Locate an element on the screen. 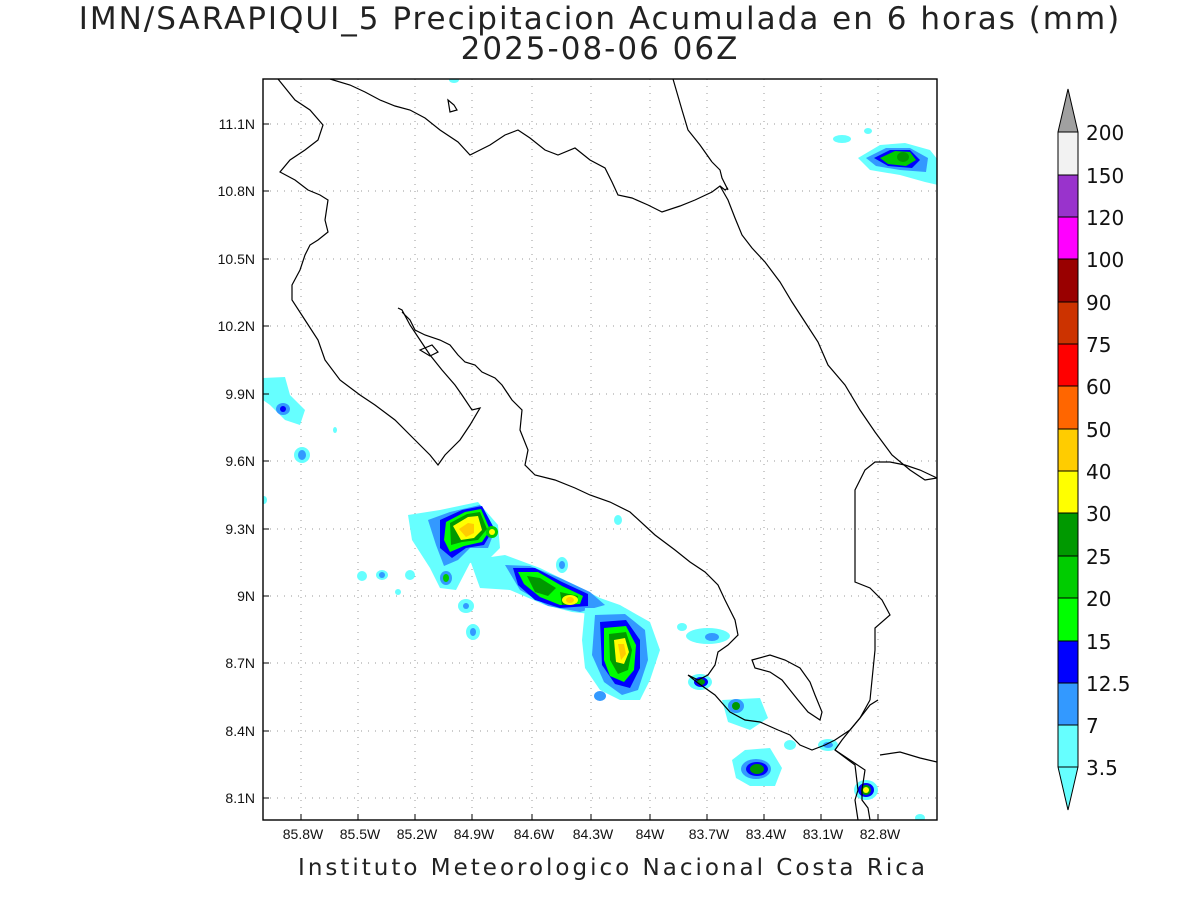  lat-label: 11.1N is located at coordinates (237, 124).